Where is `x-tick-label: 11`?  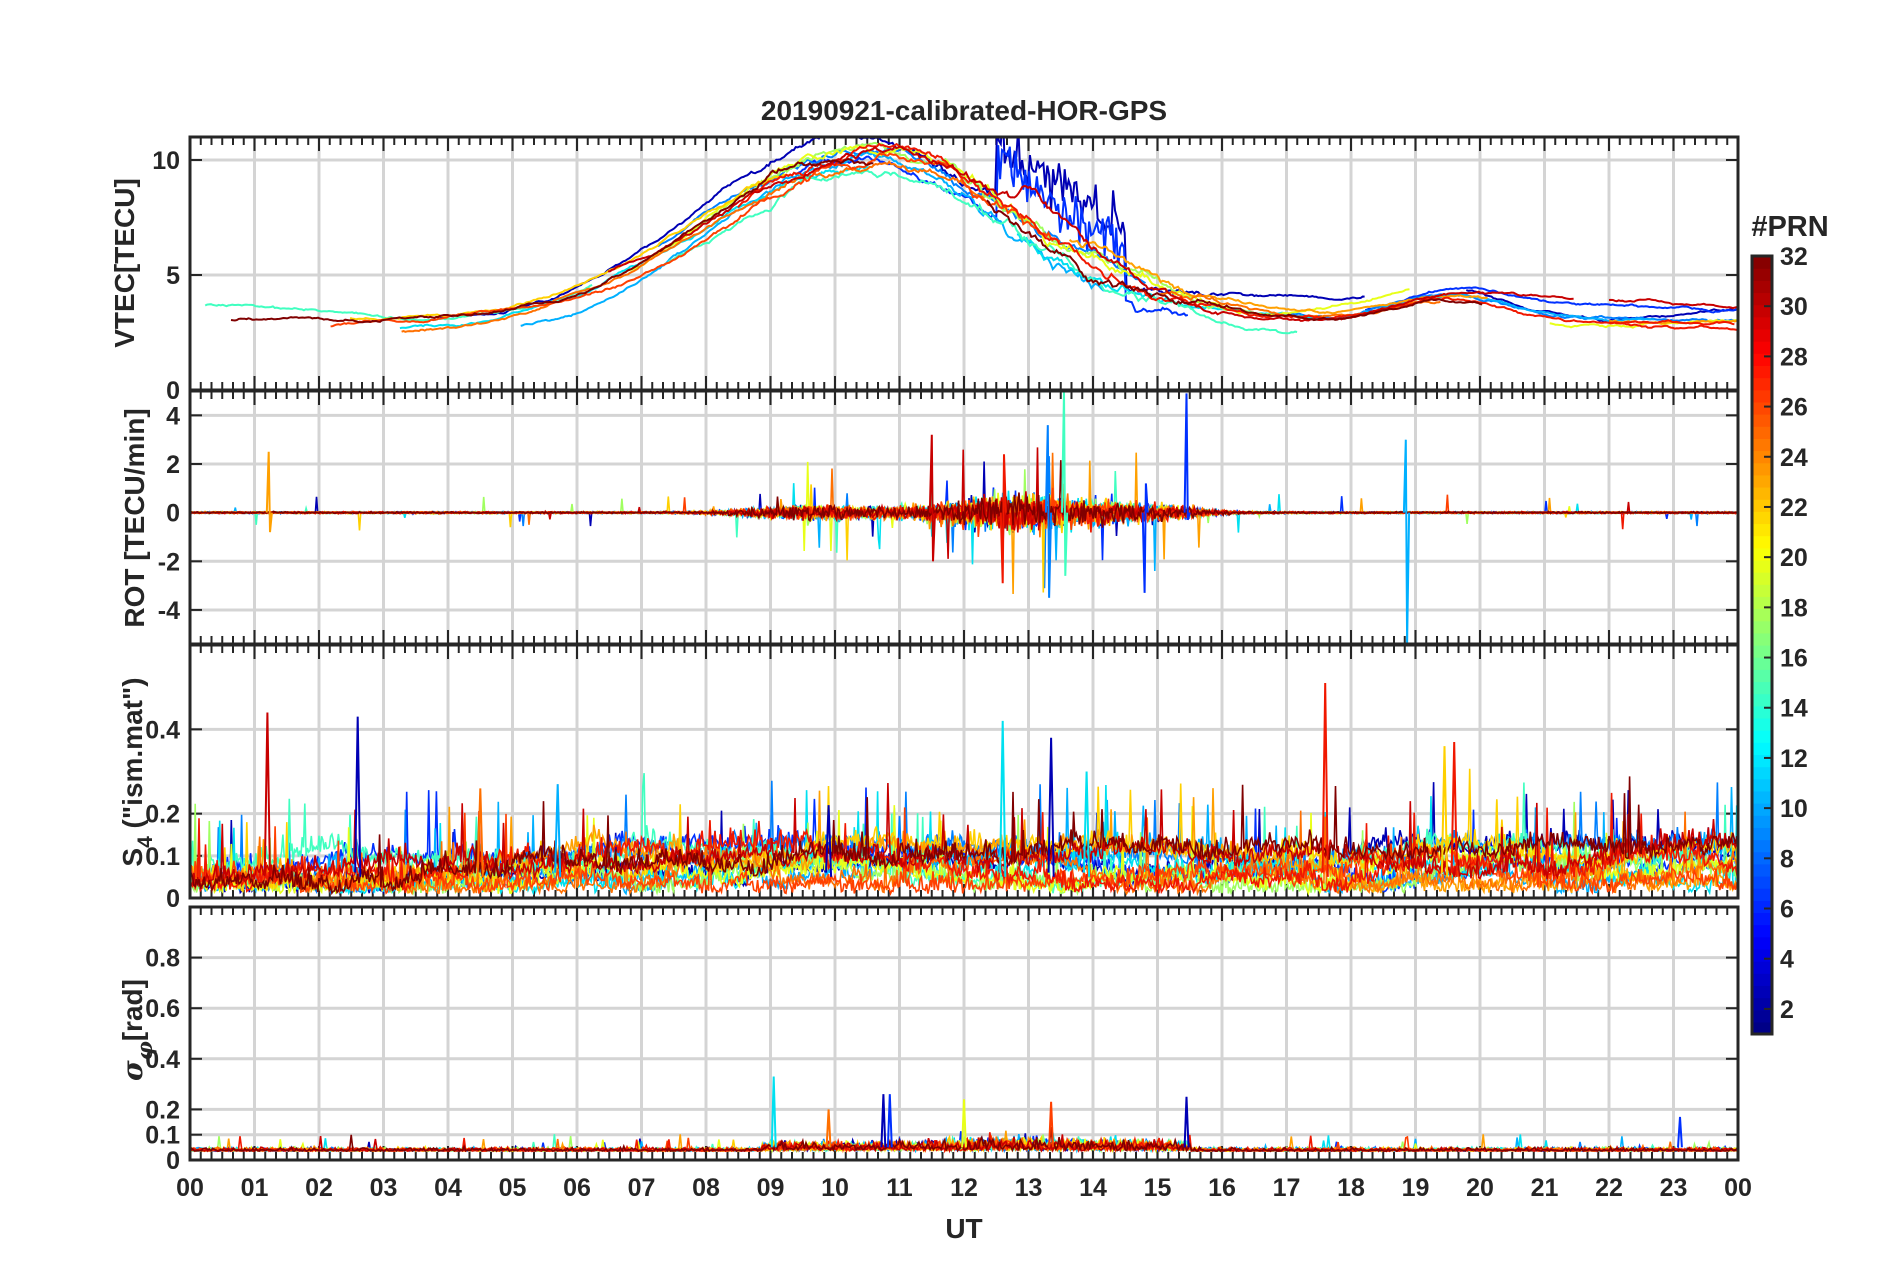 x-tick-label: 11 is located at coordinates (899, 1188).